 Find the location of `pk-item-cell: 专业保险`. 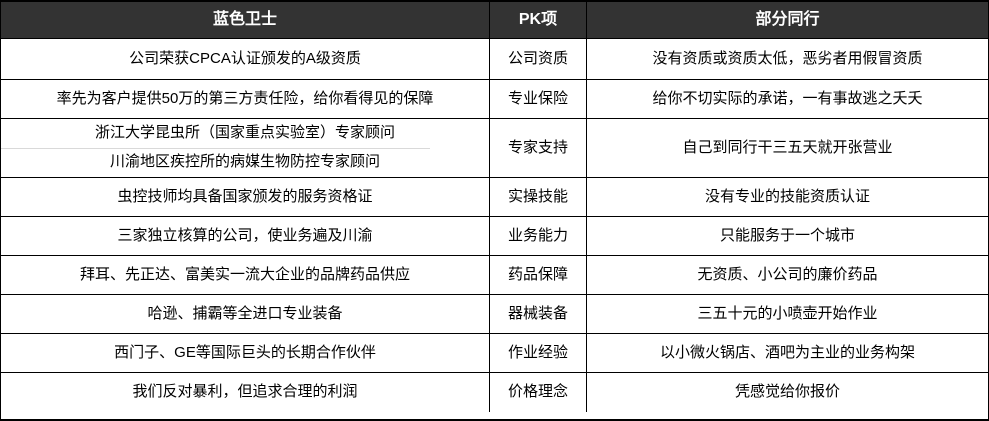

pk-item-cell: 专业保险 is located at coordinates (538, 99).